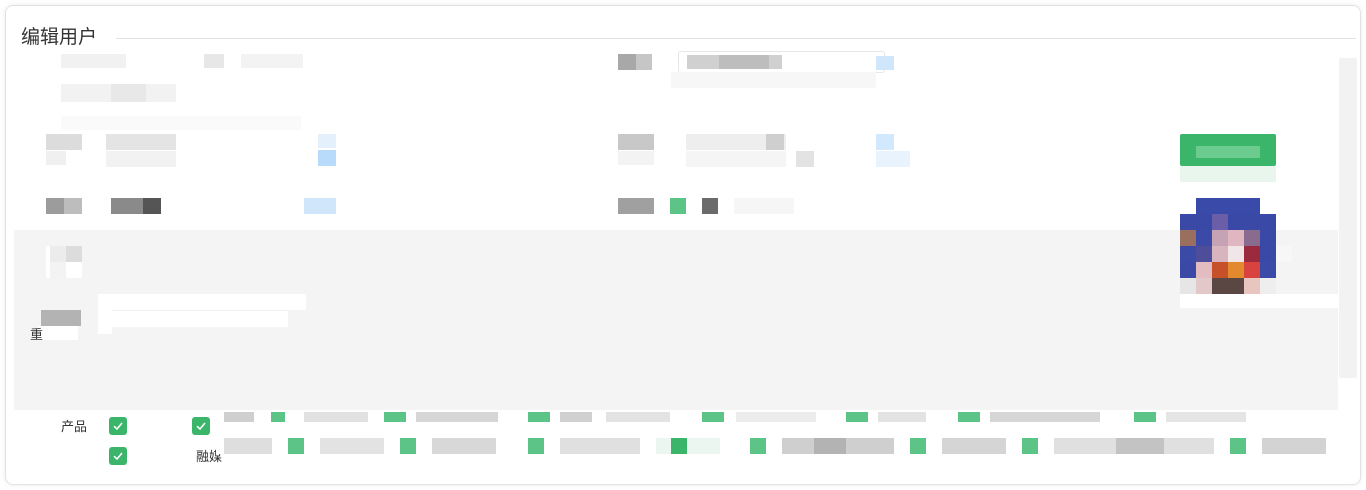 This screenshot has width=1366, height=490. Describe the element at coordinates (1228, 174) in the screenshot. I see `button-shadow` at that location.